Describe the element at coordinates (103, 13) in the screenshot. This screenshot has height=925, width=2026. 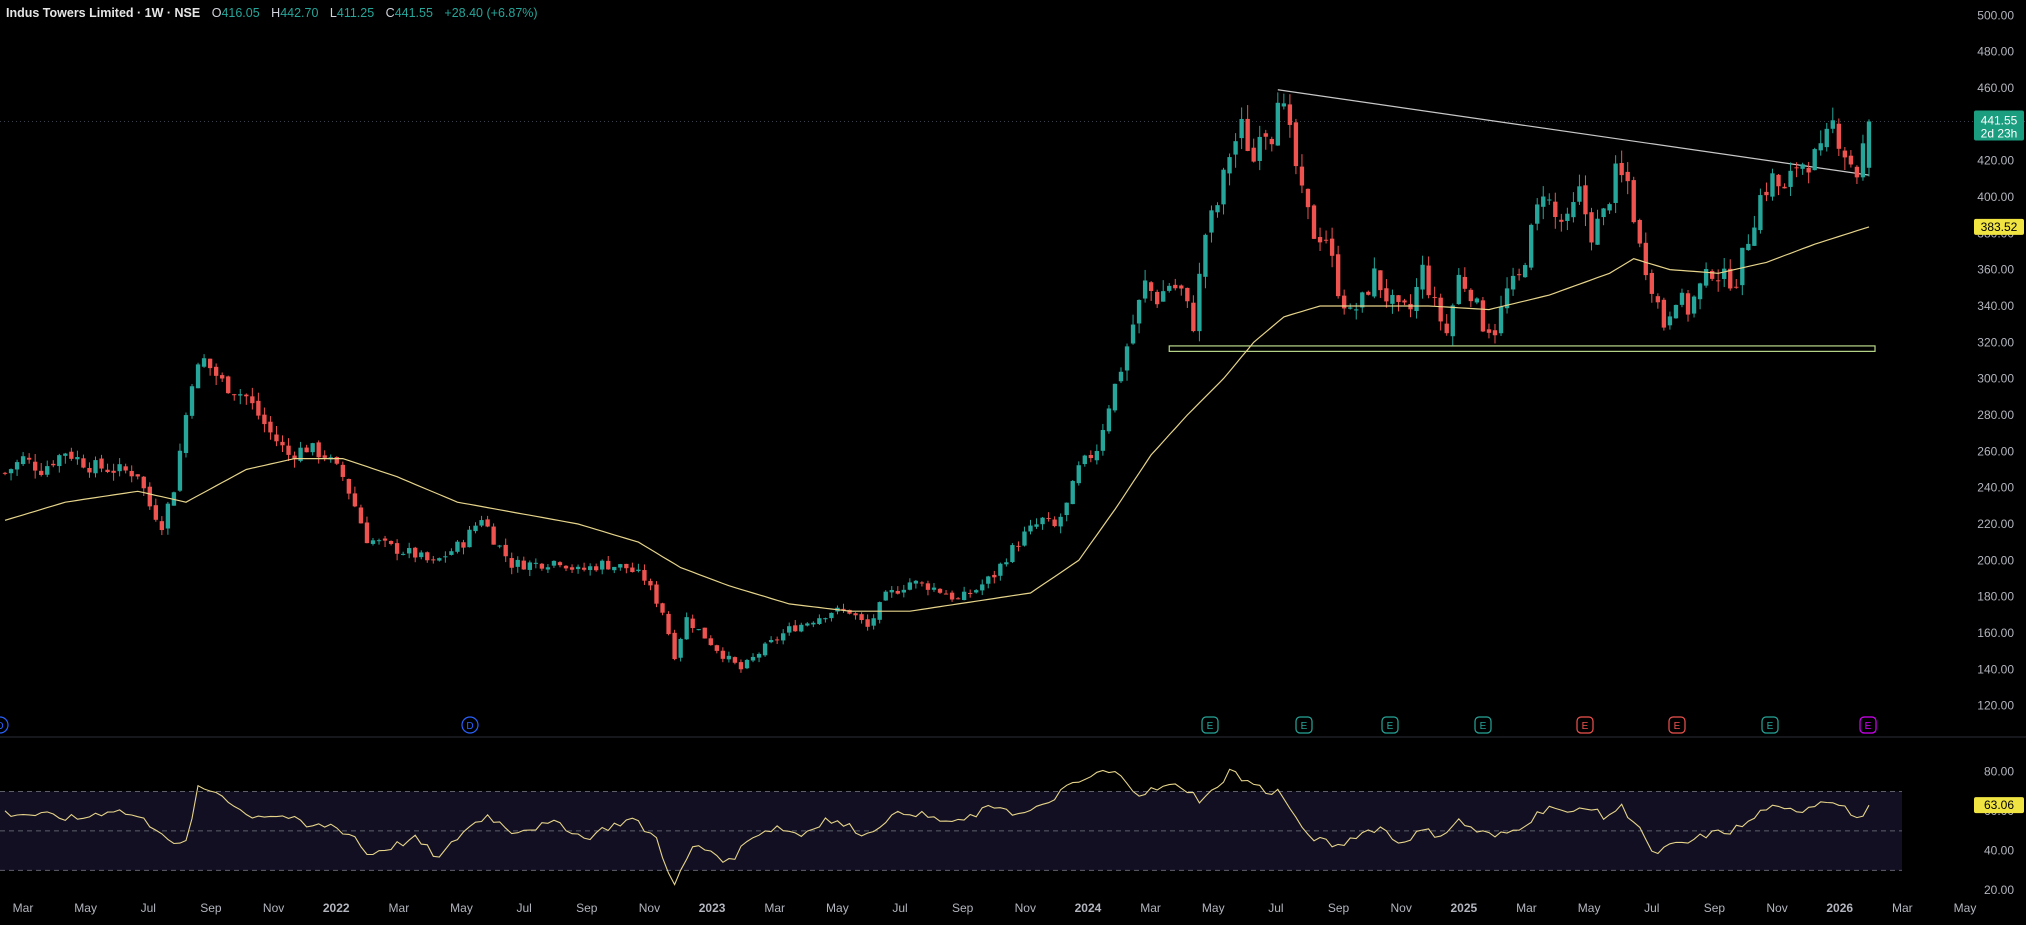
I see `symbol-title: Indus Towers Limited · 1W · NSE` at that location.